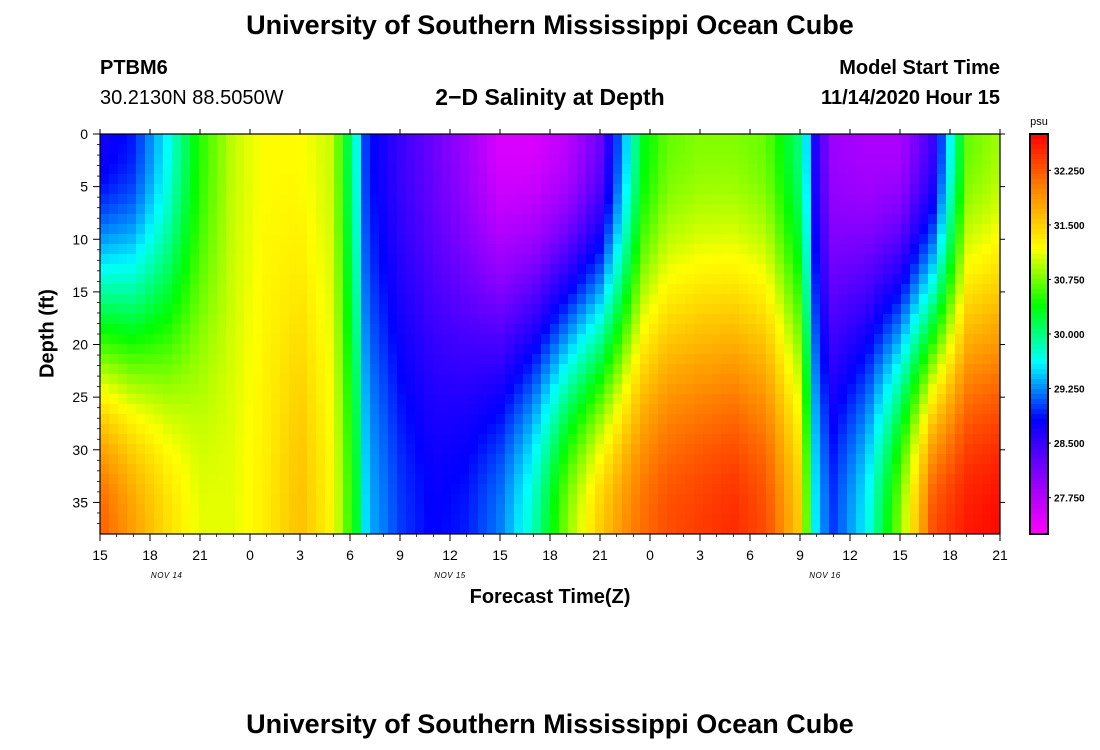  I want to click on x-tick-label: 9, so click(400, 555).